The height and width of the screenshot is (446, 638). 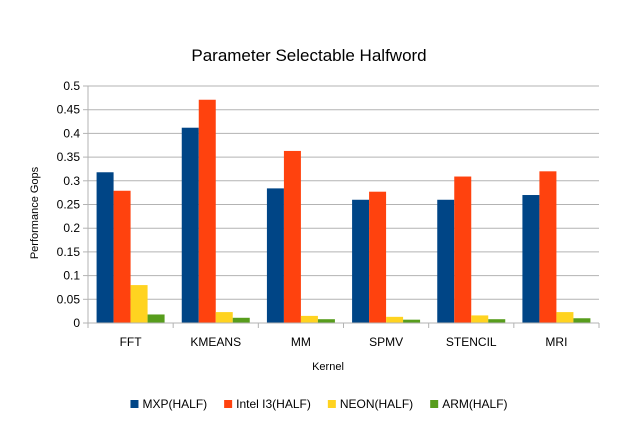 I want to click on y-tick-label: 0.45, so click(x=69, y=110).